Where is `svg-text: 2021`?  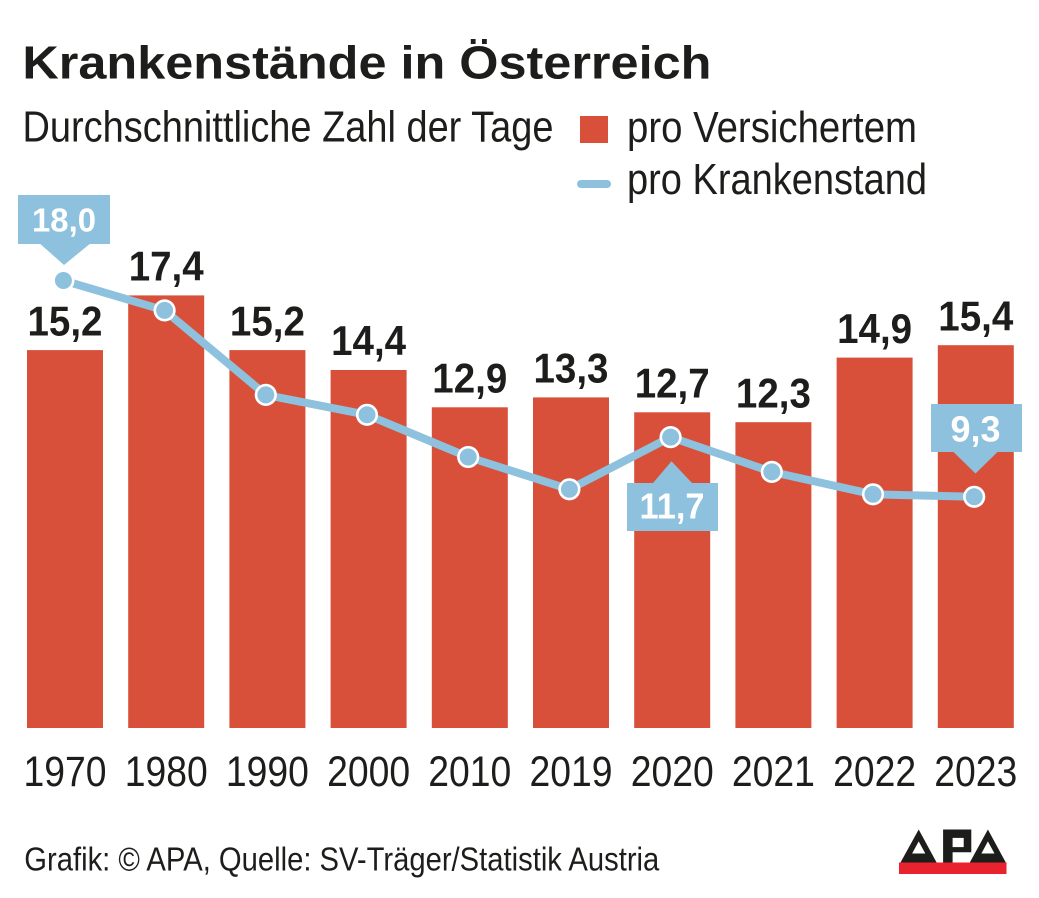
svg-text: 2021 is located at coordinates (773, 772).